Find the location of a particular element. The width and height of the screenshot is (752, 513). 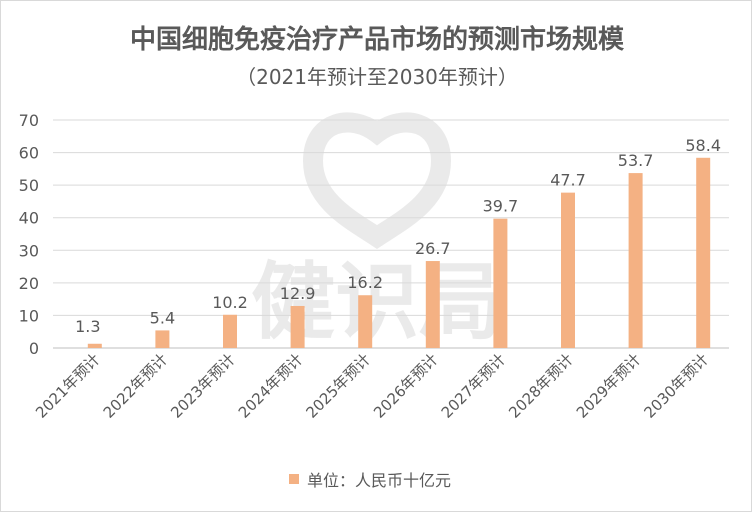

x-tick-label: 2025年预计 is located at coordinates (338, 386).